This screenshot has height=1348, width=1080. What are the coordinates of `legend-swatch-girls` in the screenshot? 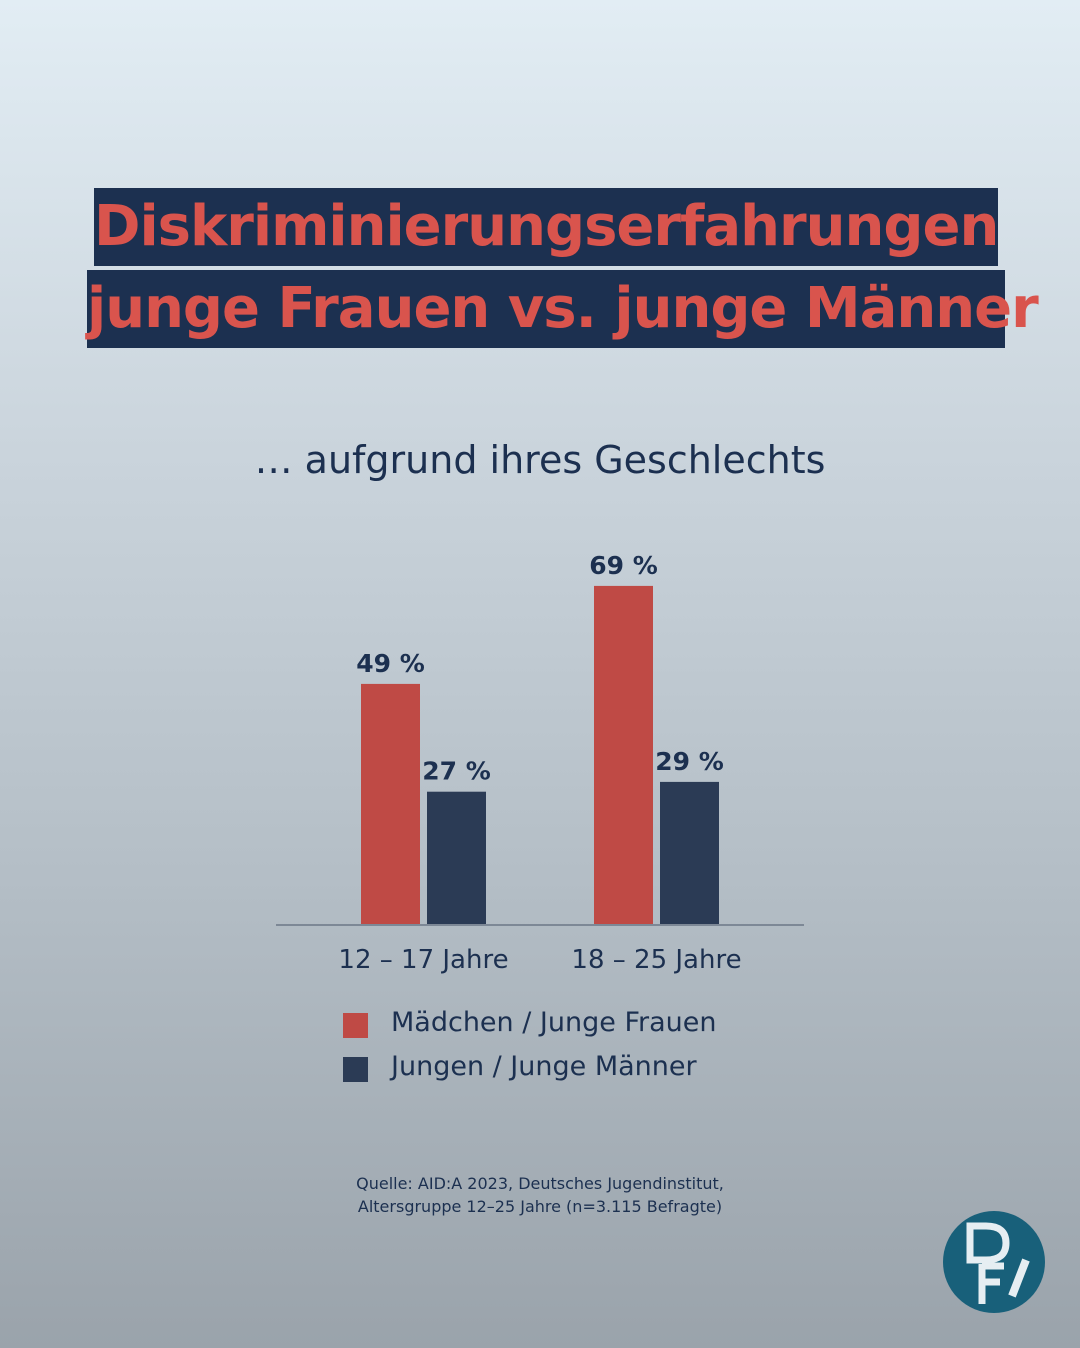 It's located at (355, 1025).